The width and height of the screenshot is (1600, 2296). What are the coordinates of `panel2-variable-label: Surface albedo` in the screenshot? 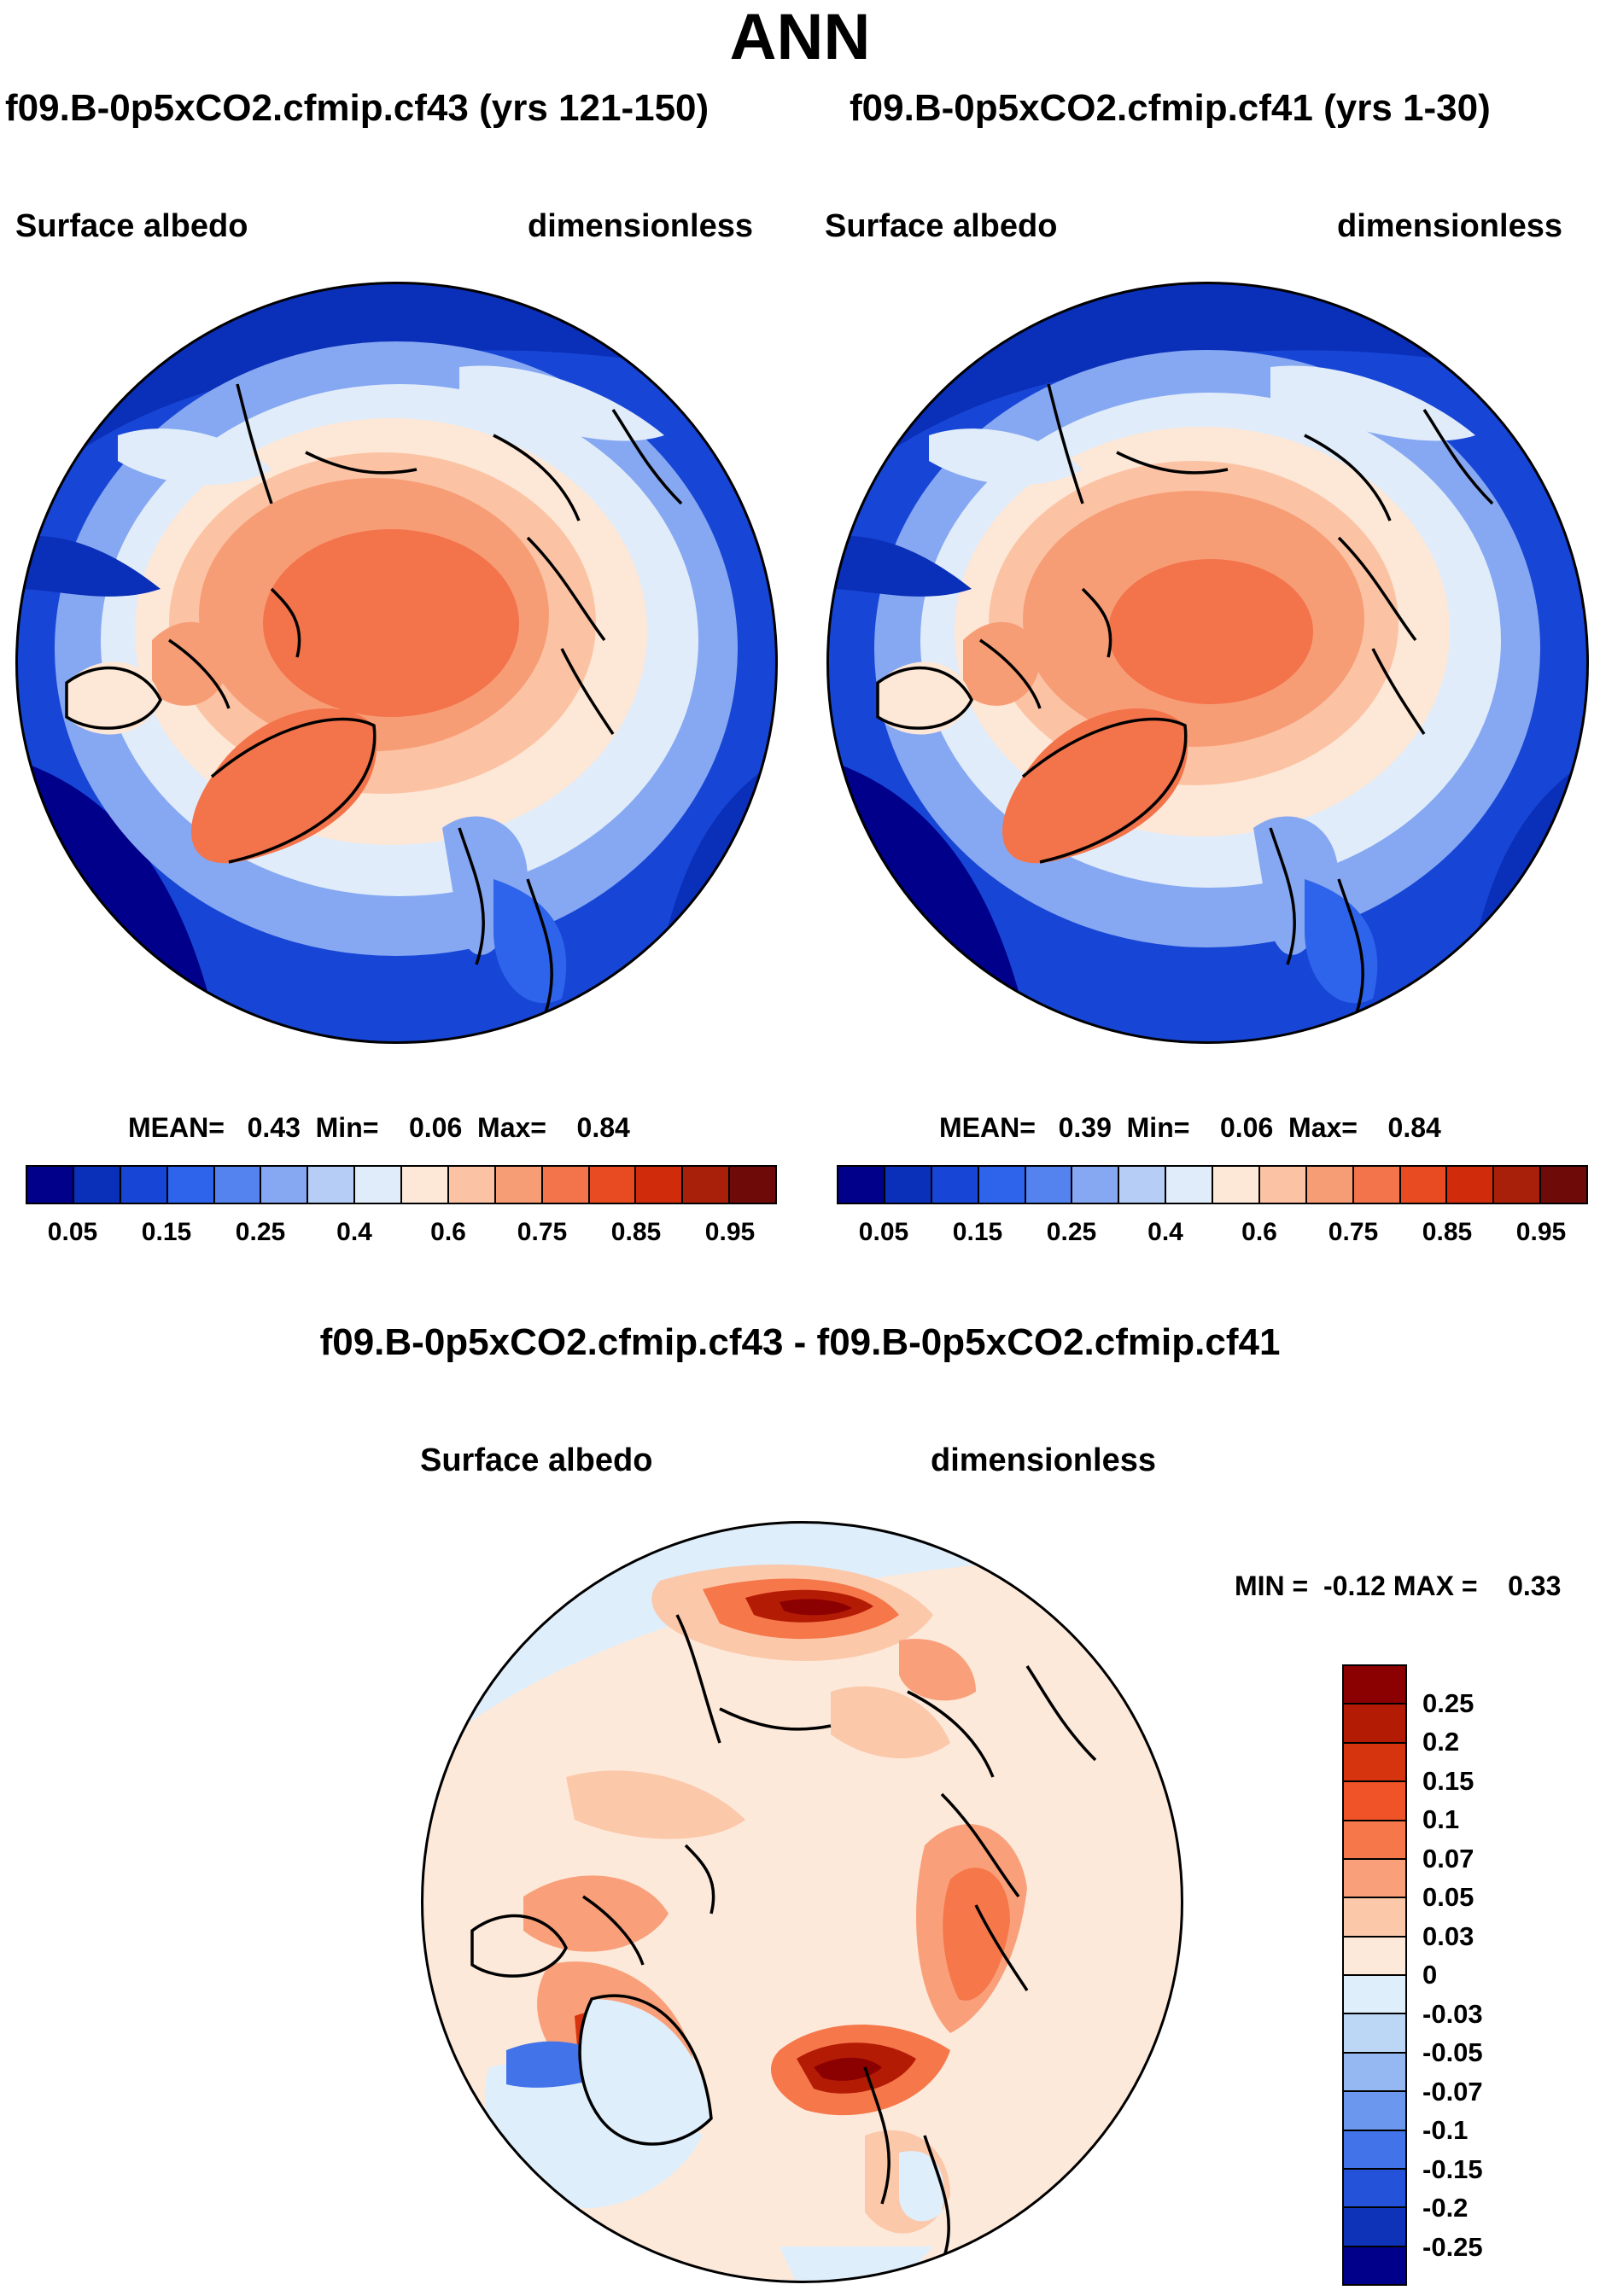 It's located at (941, 226).